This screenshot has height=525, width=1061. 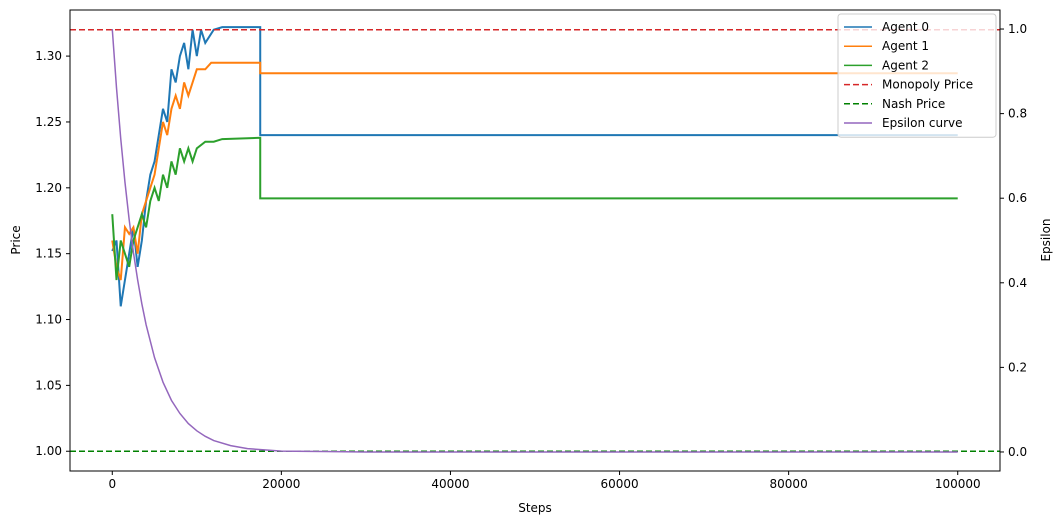 What do you see at coordinates (48, 320) in the screenshot?
I see `y-tick-label: 1.10` at bounding box center [48, 320].